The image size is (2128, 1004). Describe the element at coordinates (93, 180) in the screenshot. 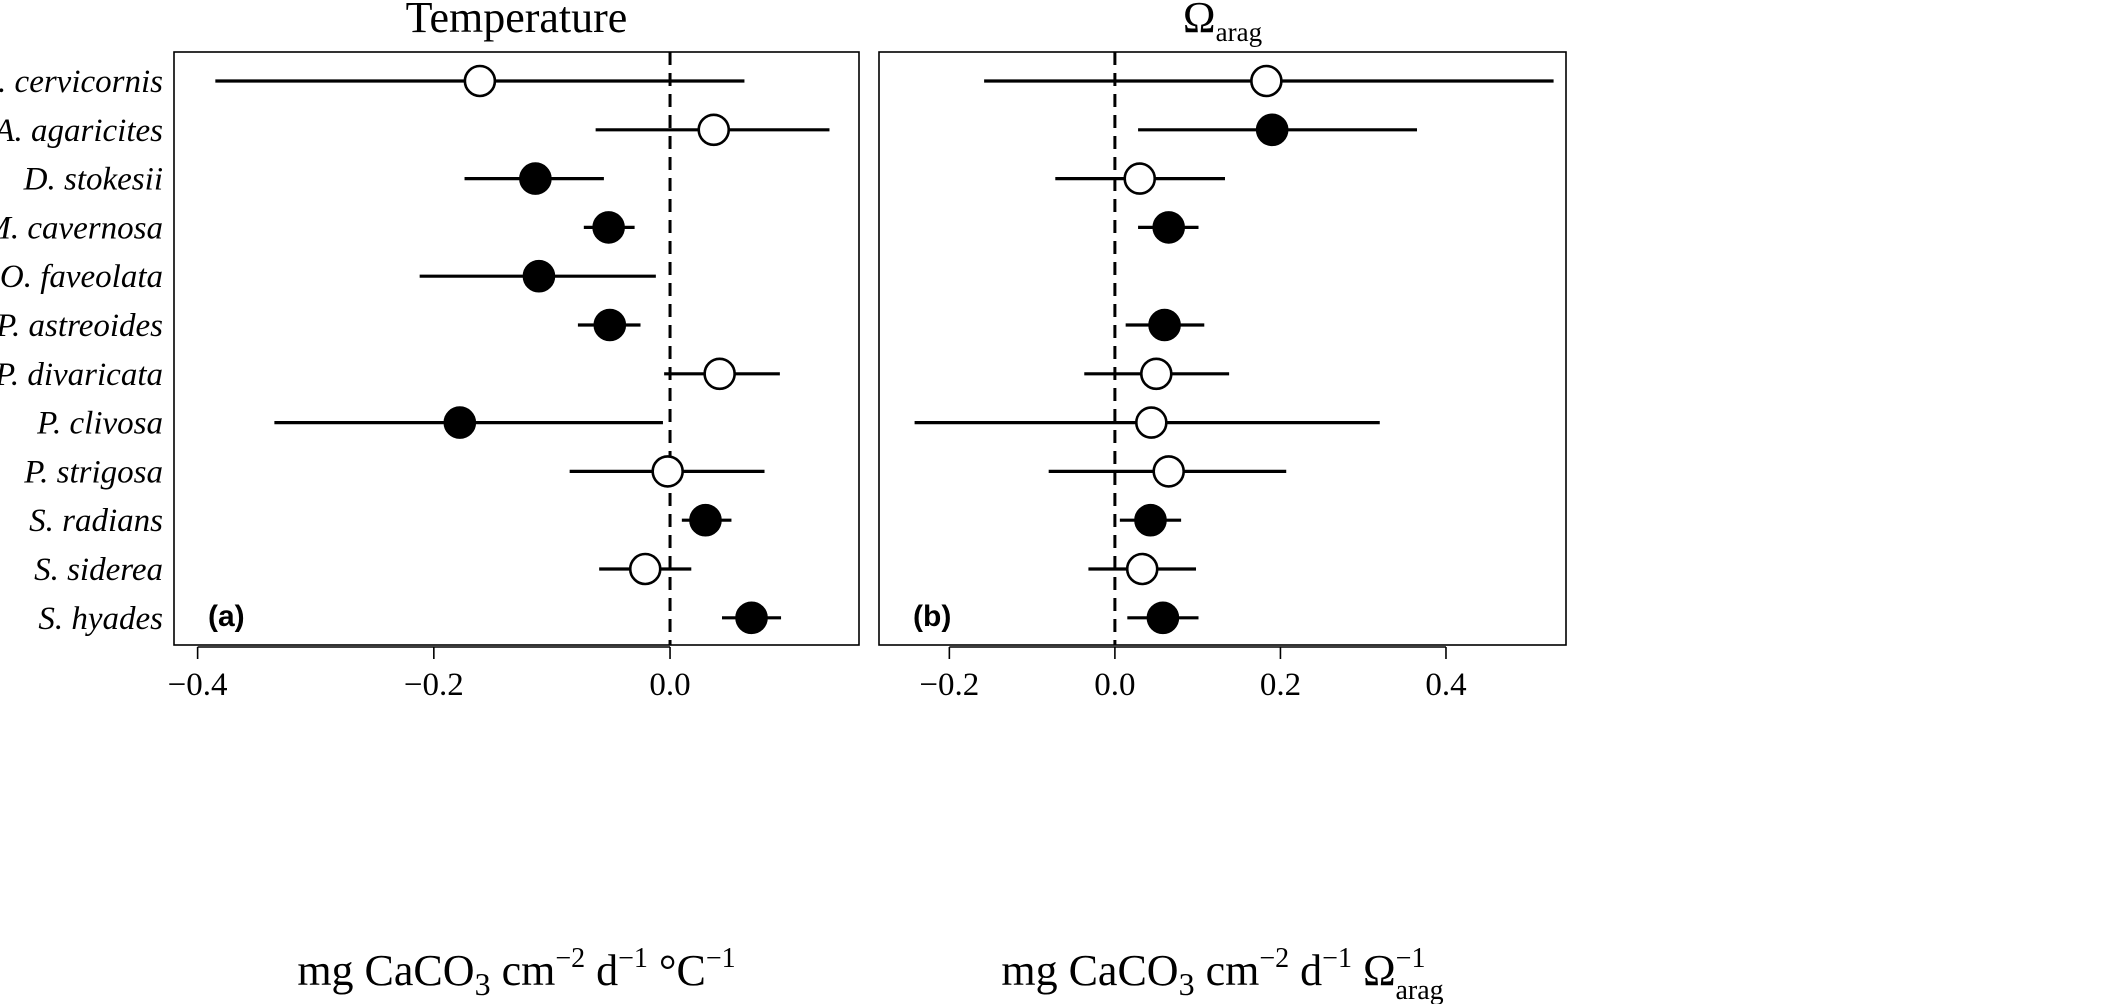

I see `species-label: D. stokesii` at that location.